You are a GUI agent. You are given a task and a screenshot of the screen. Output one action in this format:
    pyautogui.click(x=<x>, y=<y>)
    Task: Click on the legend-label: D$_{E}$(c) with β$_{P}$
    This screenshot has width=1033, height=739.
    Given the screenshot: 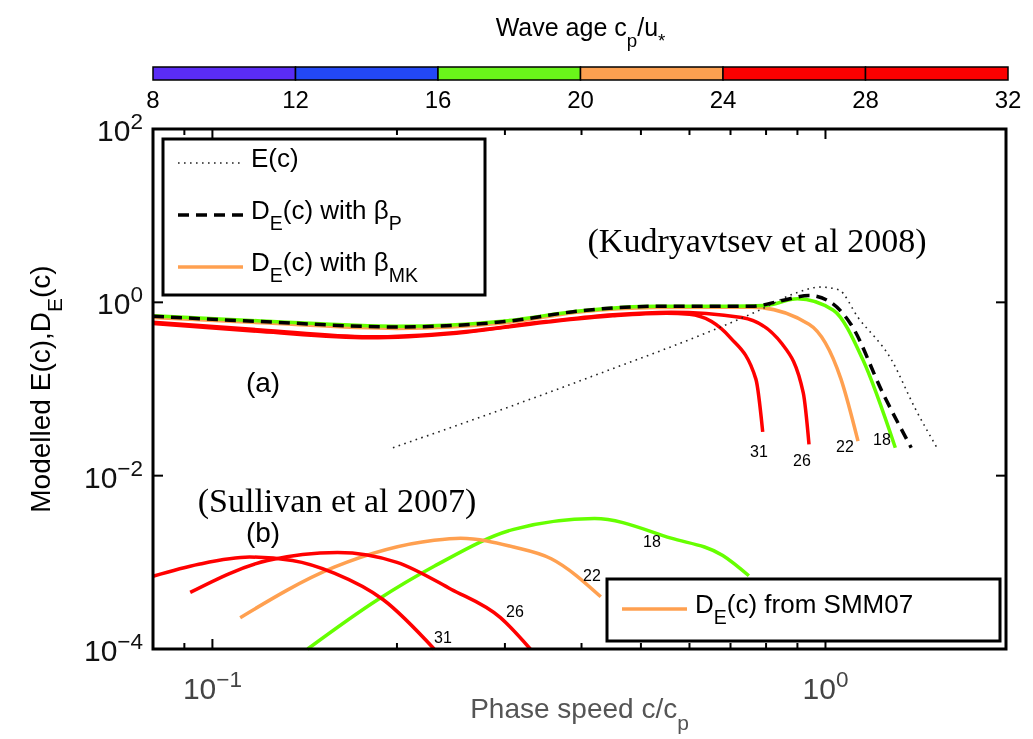 What is the action you would take?
    pyautogui.click(x=326, y=214)
    